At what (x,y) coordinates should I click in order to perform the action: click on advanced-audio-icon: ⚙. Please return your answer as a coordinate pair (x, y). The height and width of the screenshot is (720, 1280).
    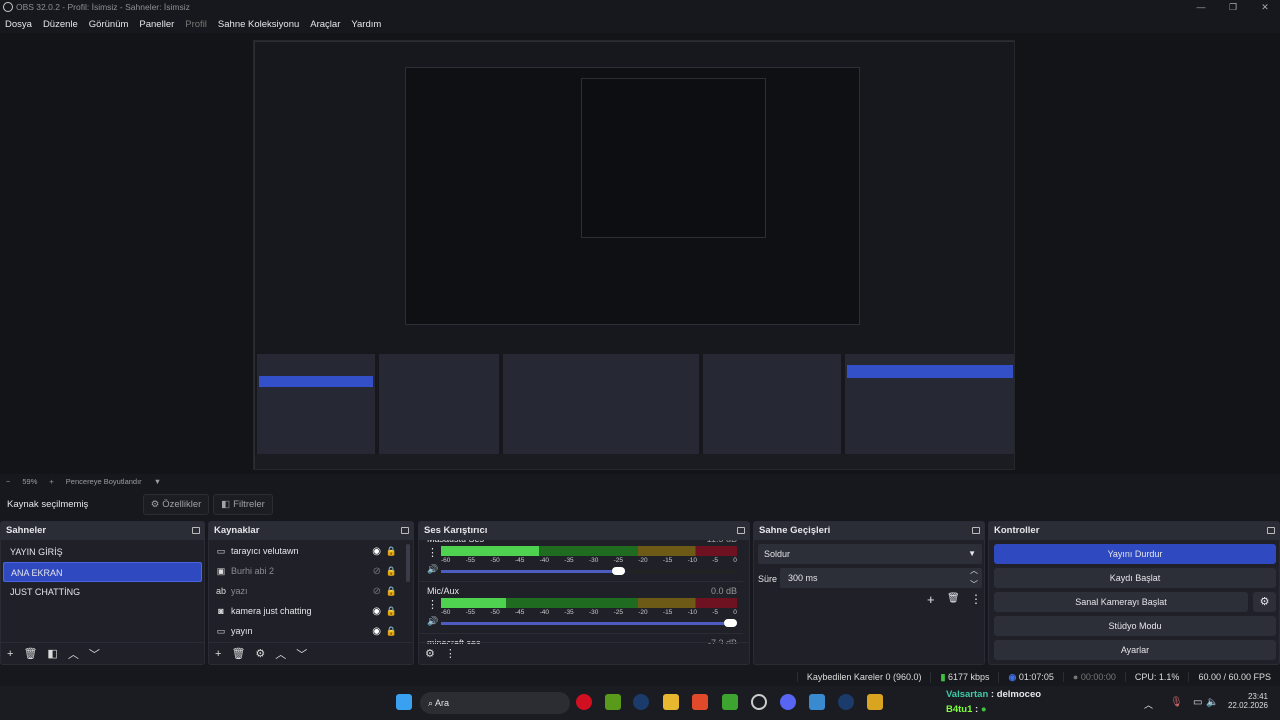
    Looking at the image, I should click on (430, 654).